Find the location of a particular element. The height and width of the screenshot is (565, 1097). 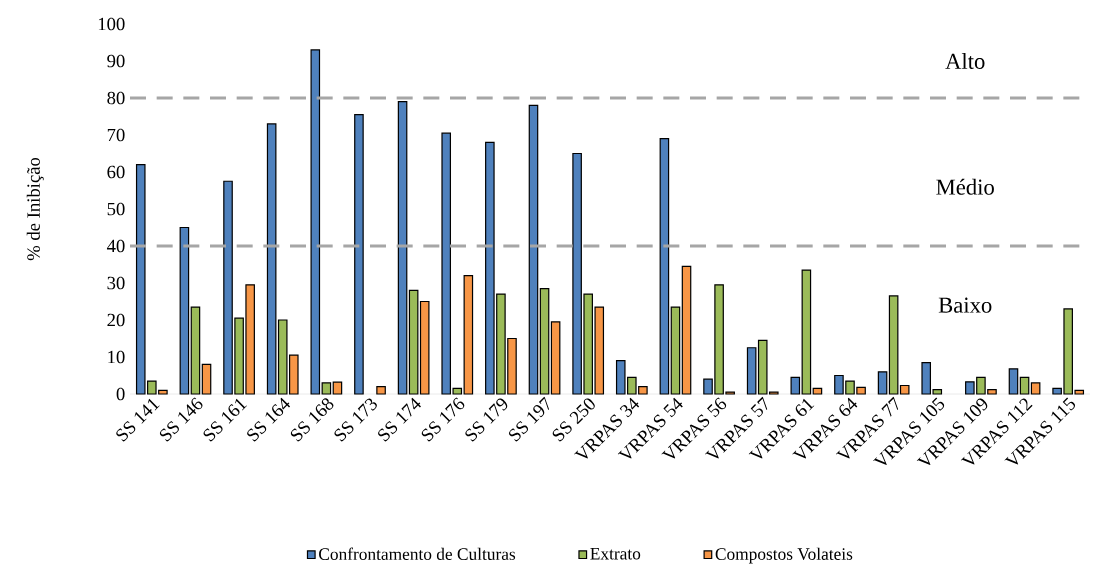

annotation: Baixo is located at coordinates (965, 305).